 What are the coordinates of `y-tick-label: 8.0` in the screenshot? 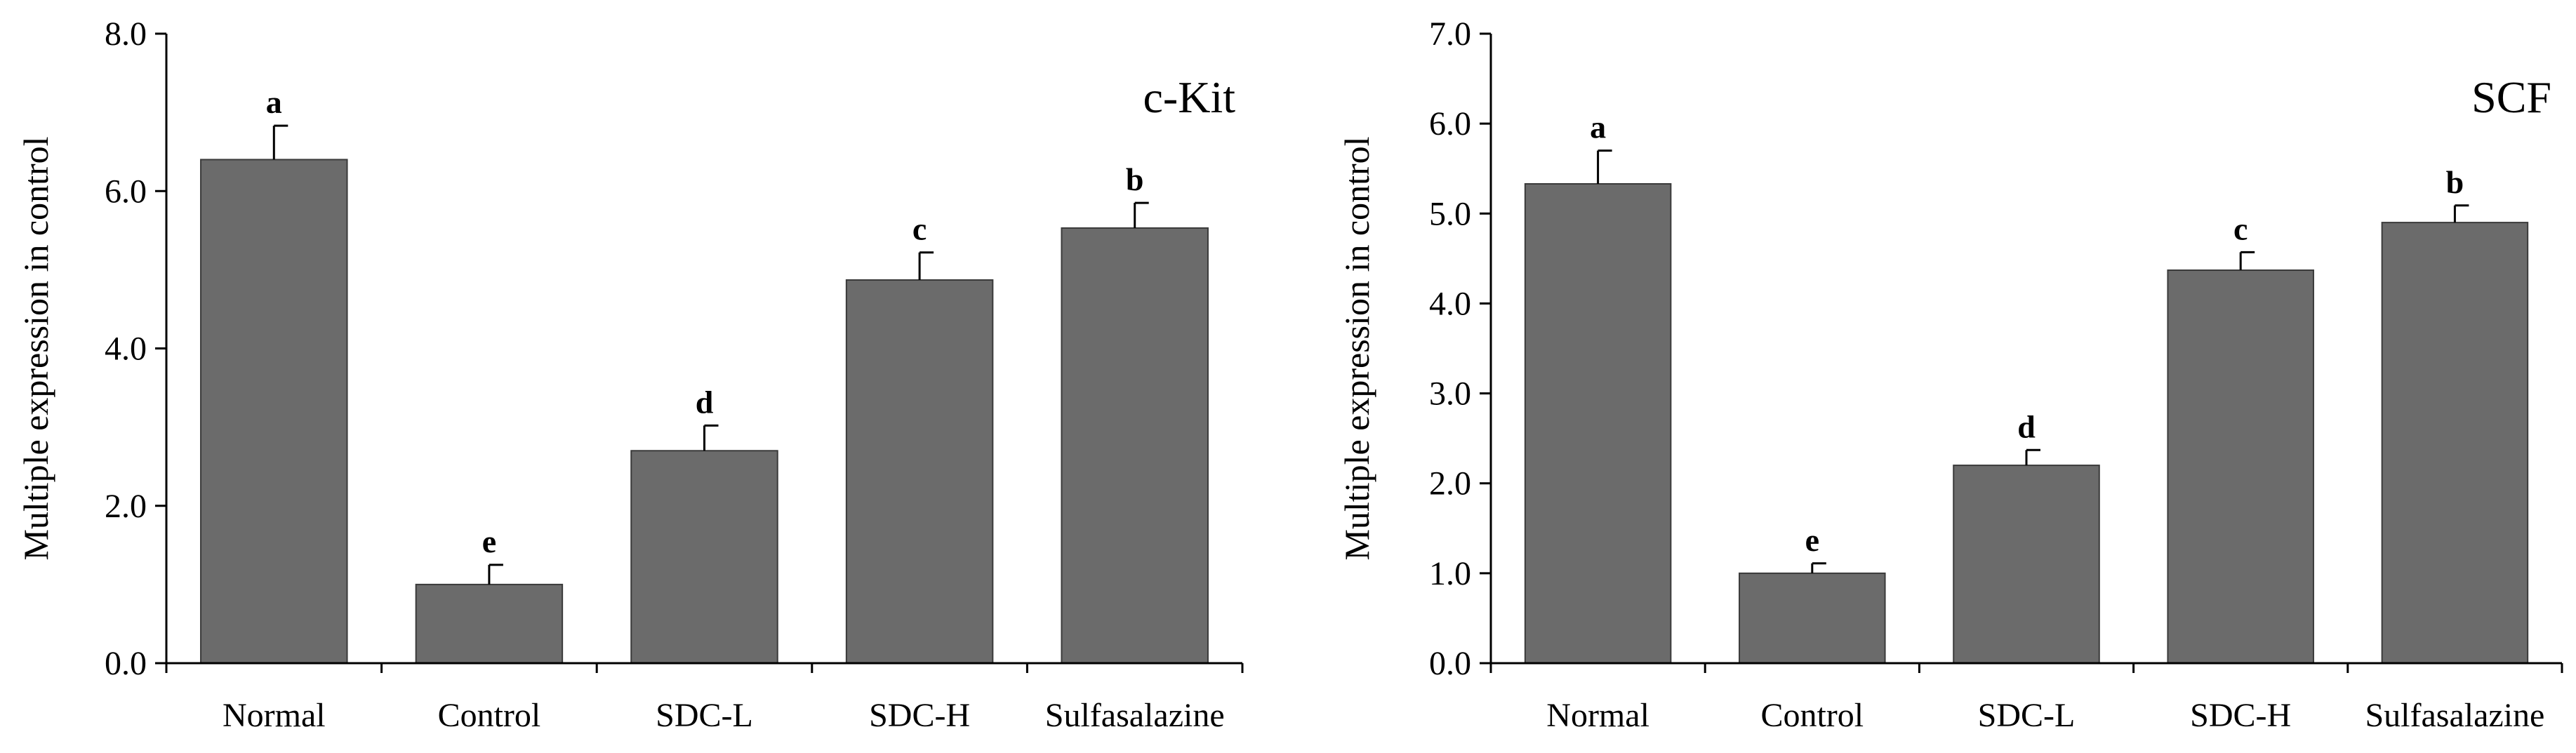 It's located at (126, 34).